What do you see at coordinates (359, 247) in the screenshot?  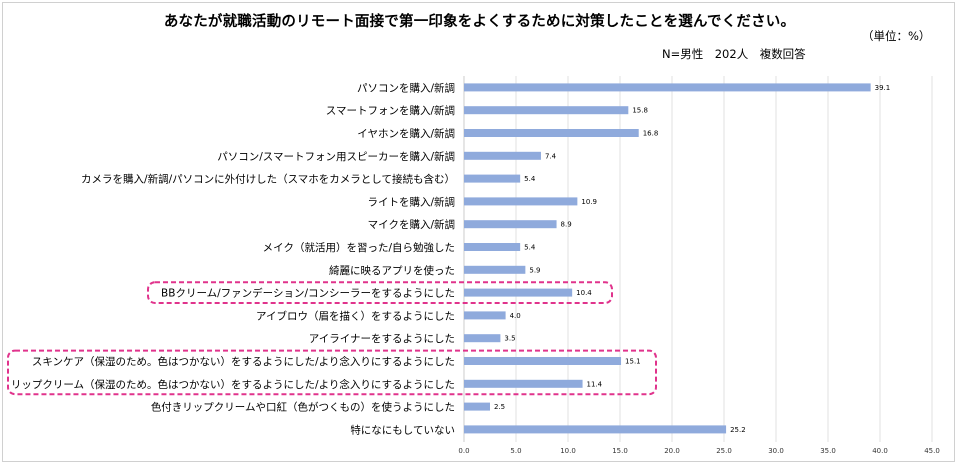 I see `category-label: メイク（就活用）を習った/自ら勉強した` at bounding box center [359, 247].